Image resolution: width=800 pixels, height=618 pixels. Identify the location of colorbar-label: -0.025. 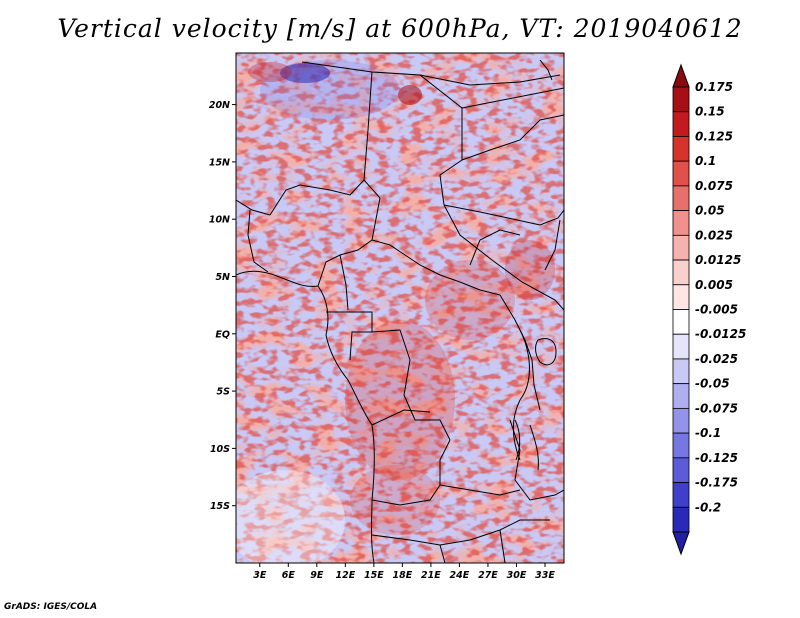
(716, 359).